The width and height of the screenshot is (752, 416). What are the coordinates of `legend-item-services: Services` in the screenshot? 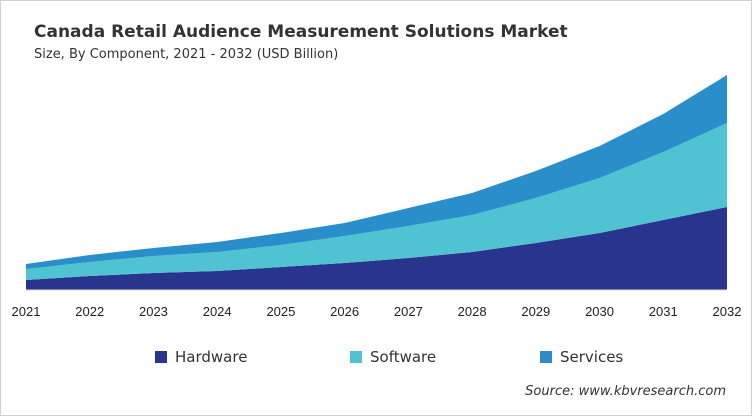 It's located at (581, 357).